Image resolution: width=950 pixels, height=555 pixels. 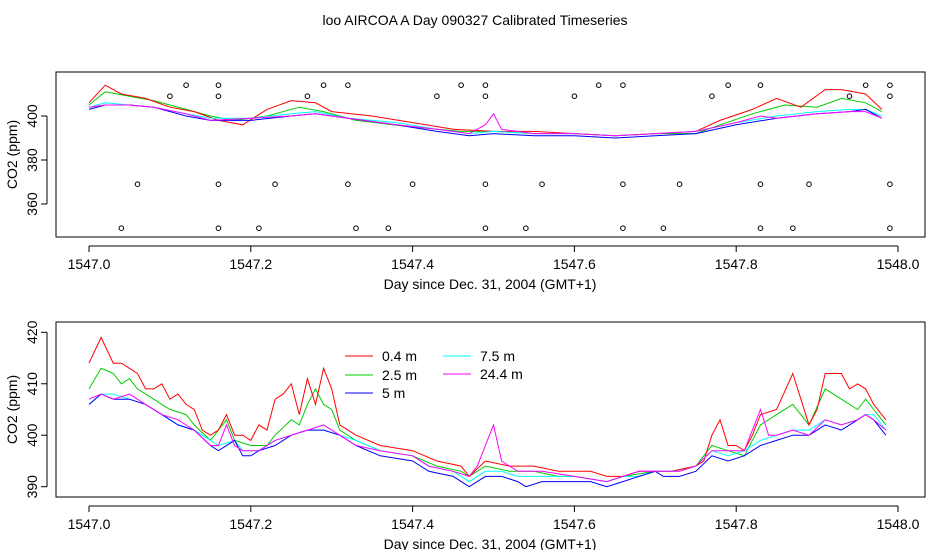 I want to click on y-tick-label: 360, so click(x=32, y=204).